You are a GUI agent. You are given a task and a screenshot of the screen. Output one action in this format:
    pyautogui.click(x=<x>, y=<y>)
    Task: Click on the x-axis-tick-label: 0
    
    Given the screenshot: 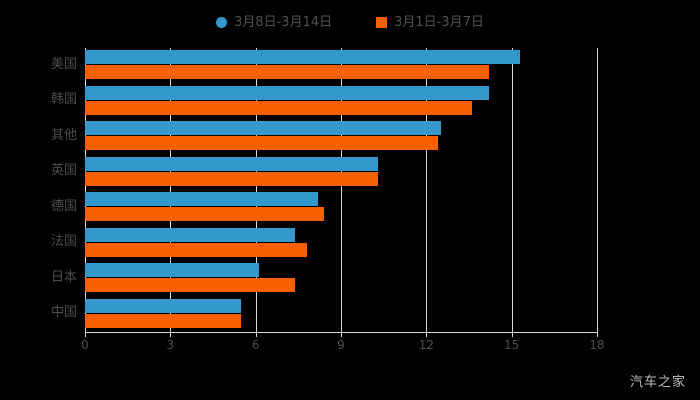 What is the action you would take?
    pyautogui.click(x=85, y=345)
    